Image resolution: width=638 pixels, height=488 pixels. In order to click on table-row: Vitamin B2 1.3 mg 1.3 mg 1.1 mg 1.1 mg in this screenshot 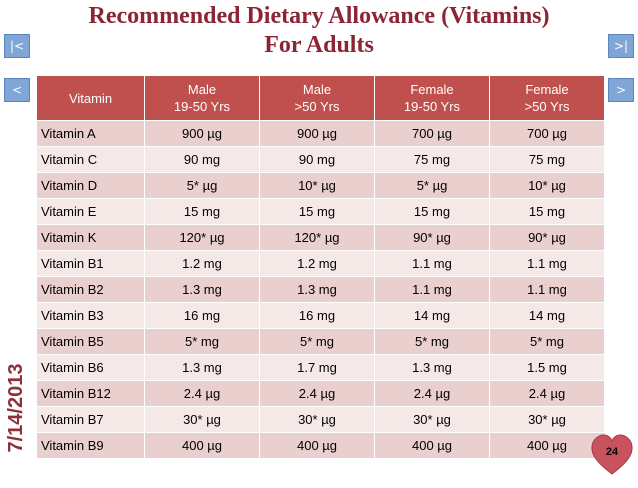, I will do `click(320, 289)`.